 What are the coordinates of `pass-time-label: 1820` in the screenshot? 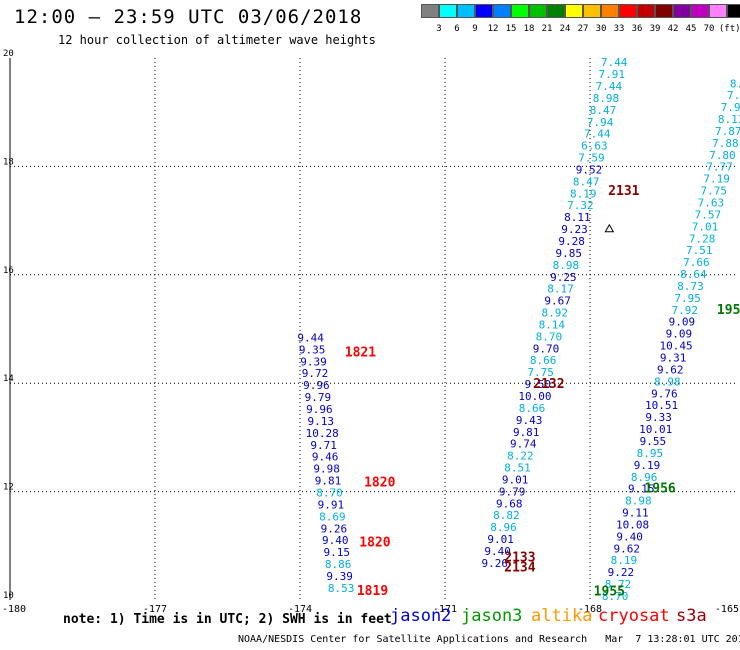 It's located at (374, 542).